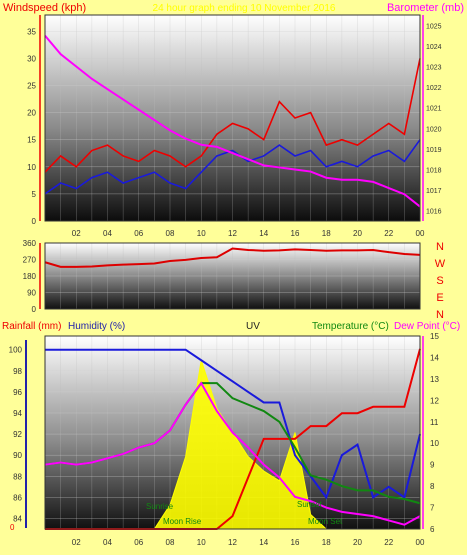 The height and width of the screenshot is (555, 467). What do you see at coordinates (30, 276) in the screenshot?
I see `y-tick-label-left: 180` at bounding box center [30, 276].